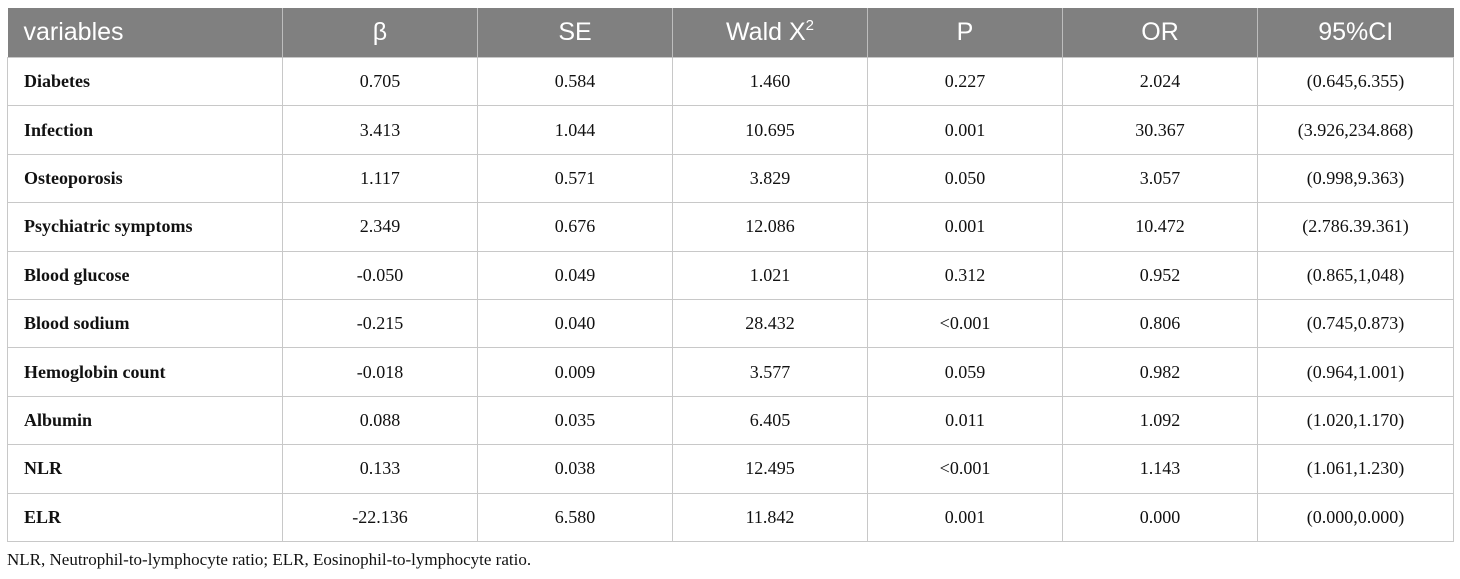 The height and width of the screenshot is (579, 1460). Describe the element at coordinates (1355, 178) in the screenshot. I see `cell-ci: (0.998,9.363)` at that location.